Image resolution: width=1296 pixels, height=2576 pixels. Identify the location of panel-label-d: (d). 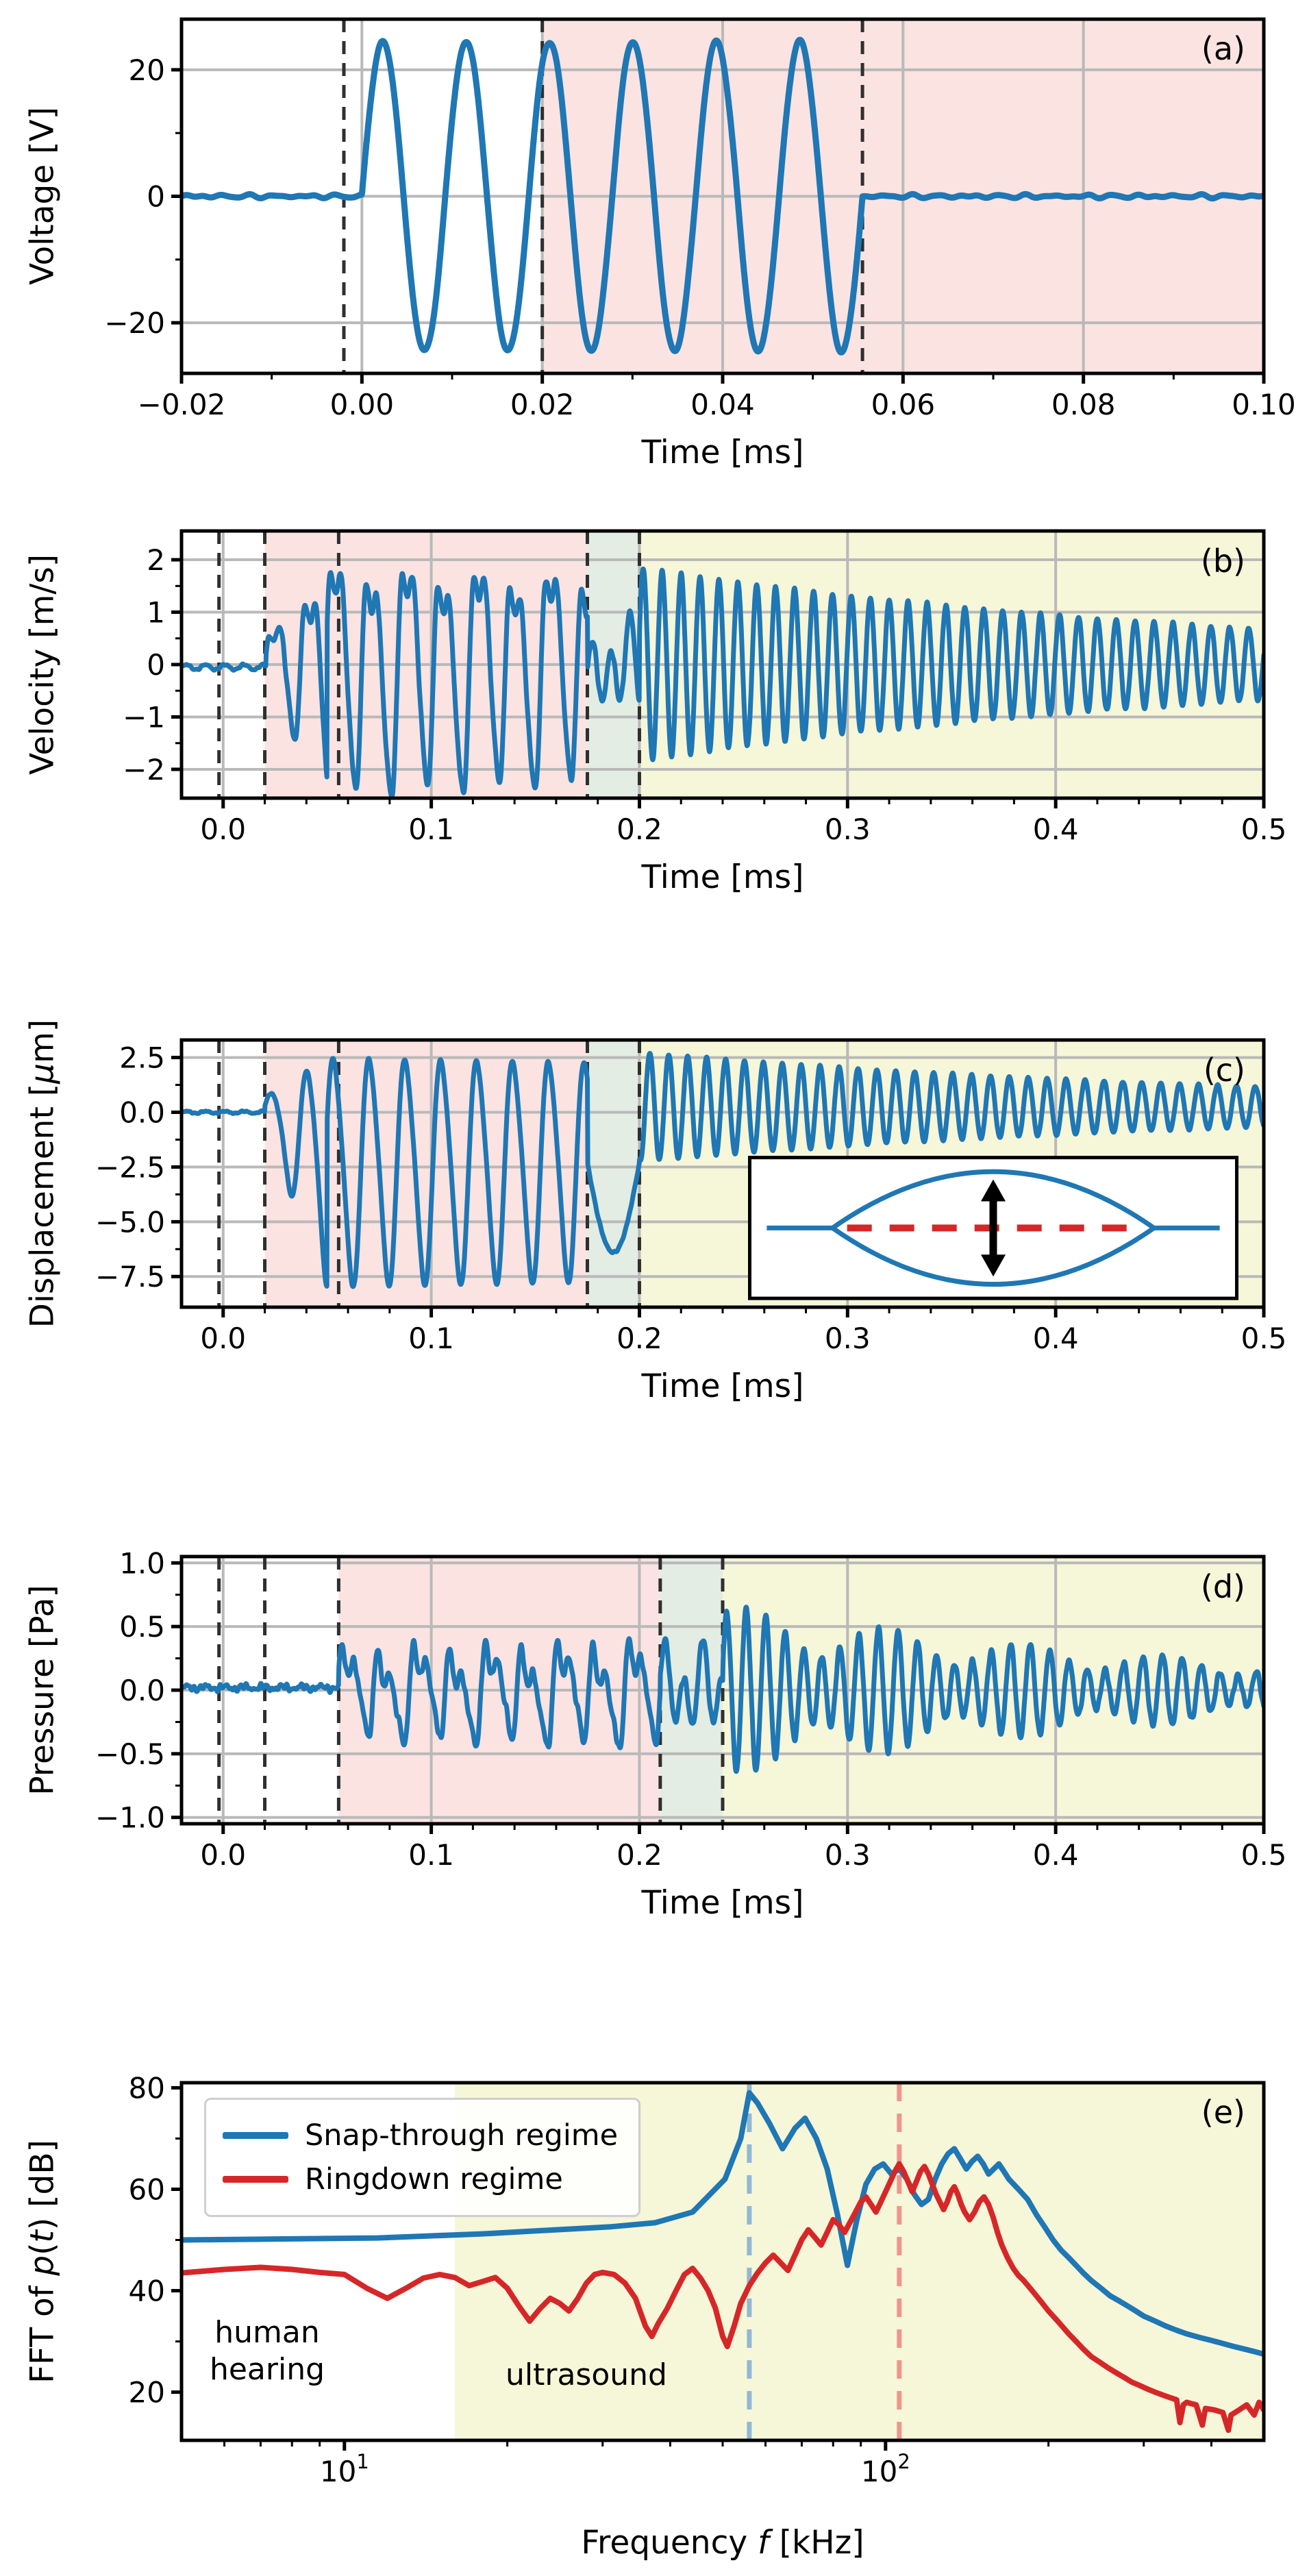
(1222, 1586).